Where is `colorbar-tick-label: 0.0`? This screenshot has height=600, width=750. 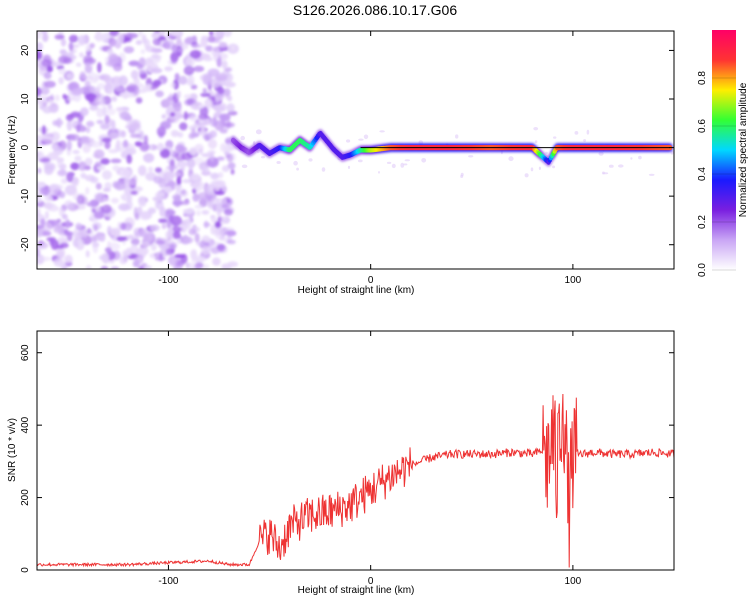 colorbar-tick-label: 0.0 is located at coordinates (702, 270).